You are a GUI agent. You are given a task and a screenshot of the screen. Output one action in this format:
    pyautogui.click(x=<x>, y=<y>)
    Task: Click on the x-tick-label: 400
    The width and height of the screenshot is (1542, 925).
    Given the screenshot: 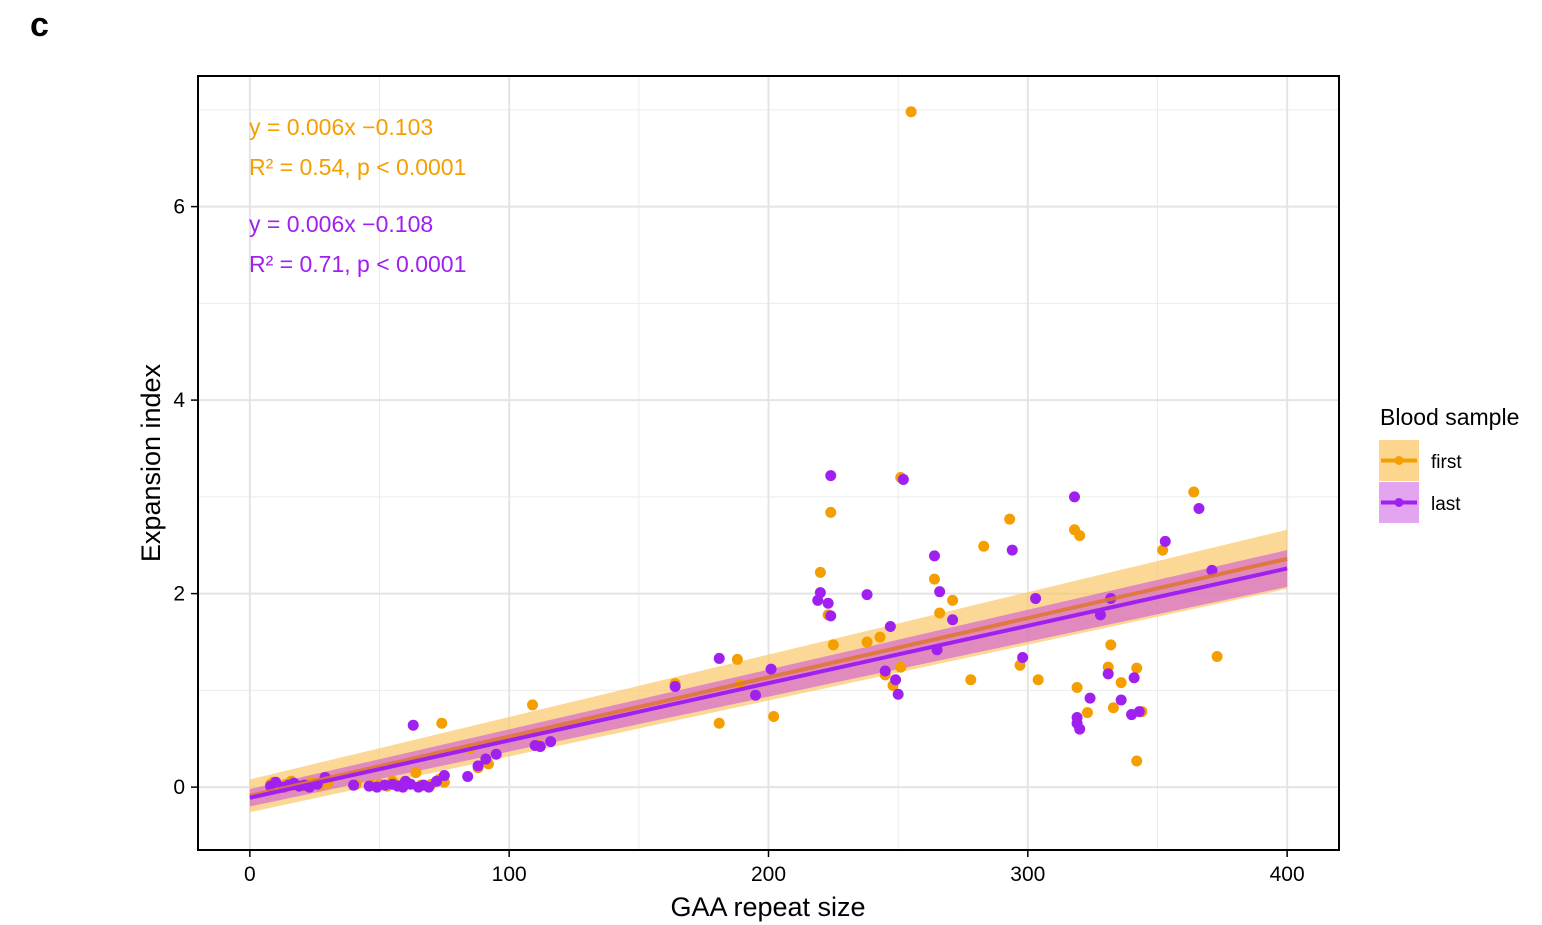 What is the action you would take?
    pyautogui.click(x=1287, y=874)
    